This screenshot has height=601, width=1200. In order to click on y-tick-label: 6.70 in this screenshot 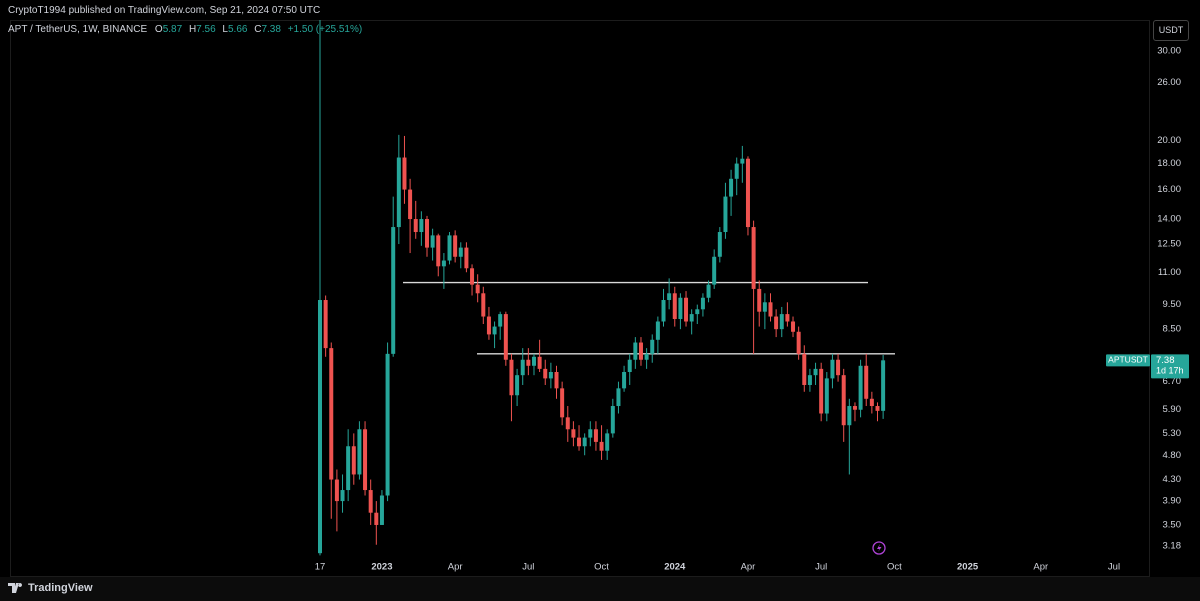, I will do `click(1172, 381)`.